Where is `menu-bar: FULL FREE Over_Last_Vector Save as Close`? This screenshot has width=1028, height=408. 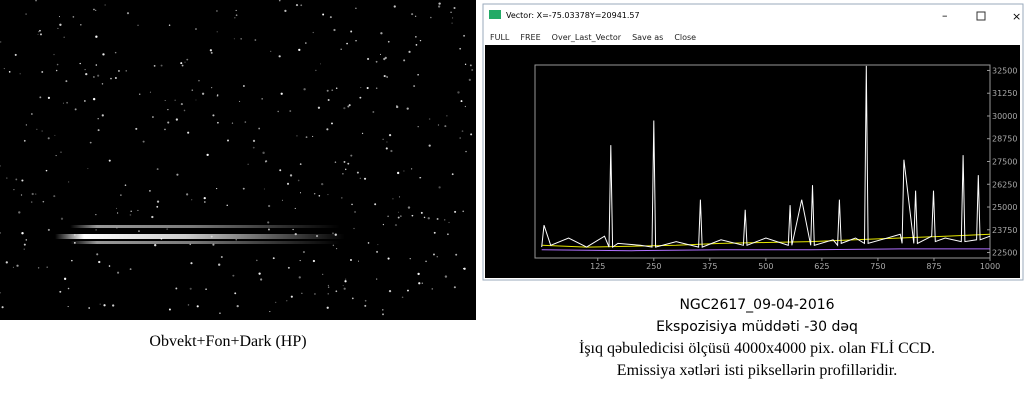 menu-bar: FULL FREE Over_Last_Vector Save as Close is located at coordinates (593, 37).